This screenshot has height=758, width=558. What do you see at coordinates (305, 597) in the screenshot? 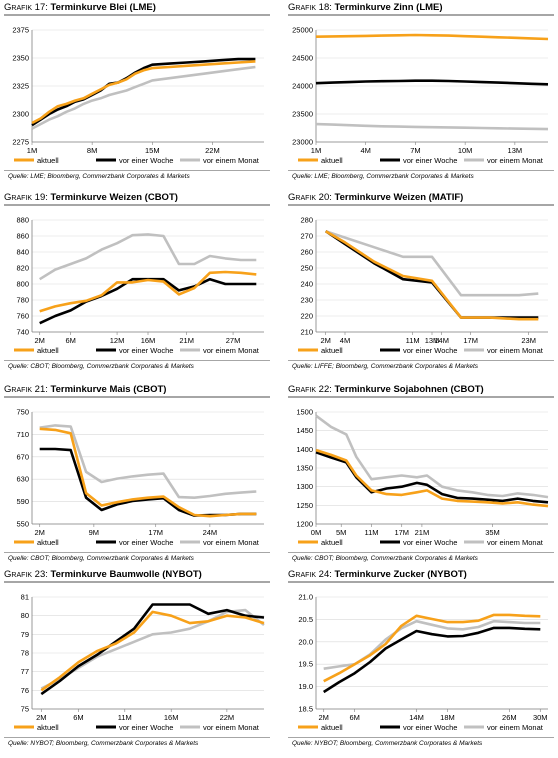
I see `y-tick-label: 21.0` at bounding box center [305, 597].